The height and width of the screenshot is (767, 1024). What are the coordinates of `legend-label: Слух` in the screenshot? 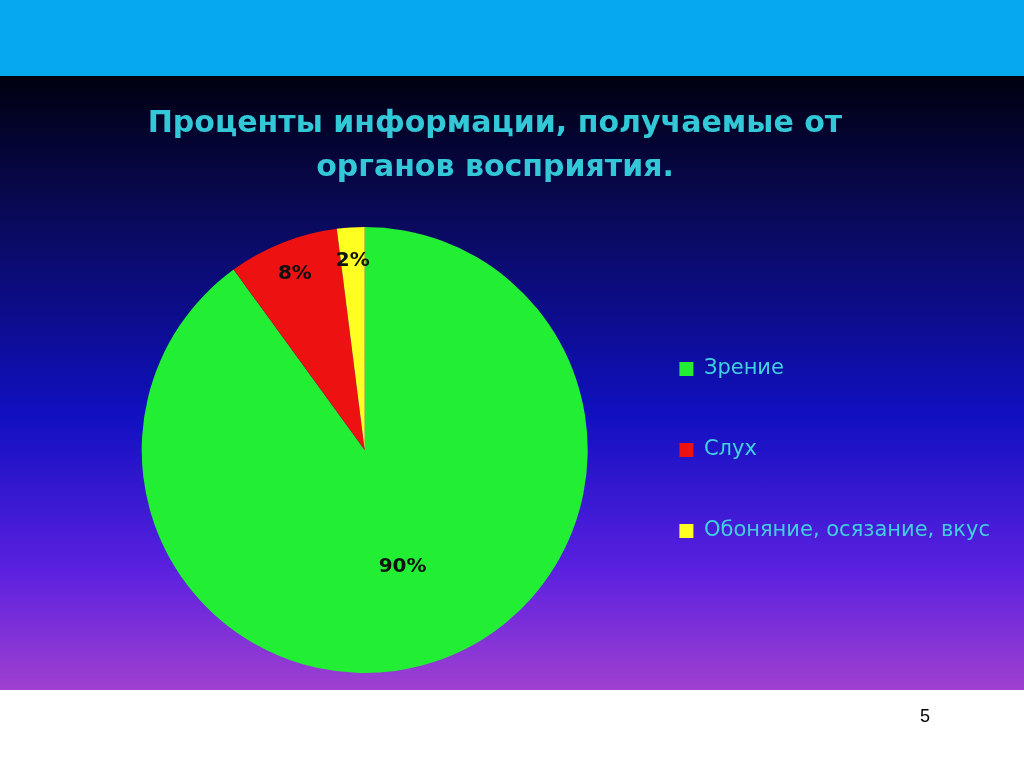 It's located at (730, 448).